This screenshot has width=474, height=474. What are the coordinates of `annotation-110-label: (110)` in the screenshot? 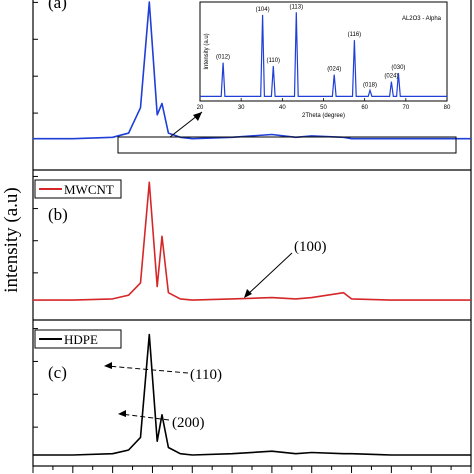 It's located at (206, 375).